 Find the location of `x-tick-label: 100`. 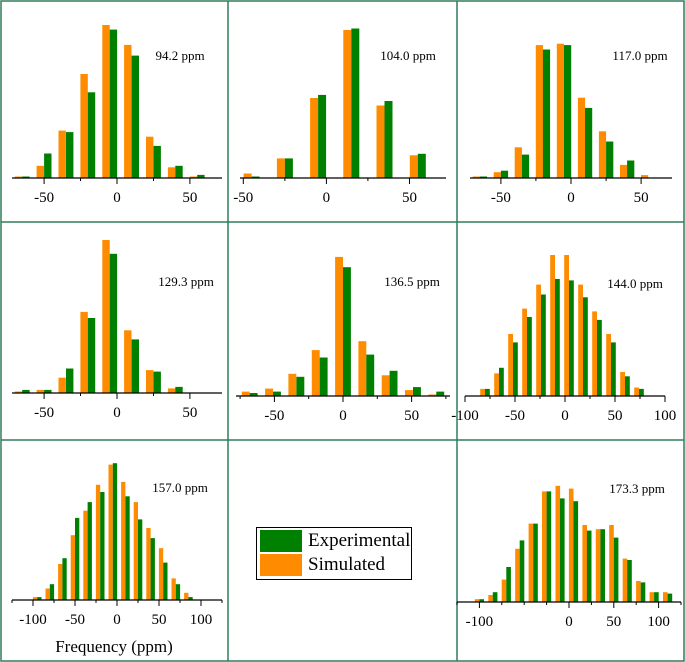

x-tick-label: 100 is located at coordinates (658, 622).